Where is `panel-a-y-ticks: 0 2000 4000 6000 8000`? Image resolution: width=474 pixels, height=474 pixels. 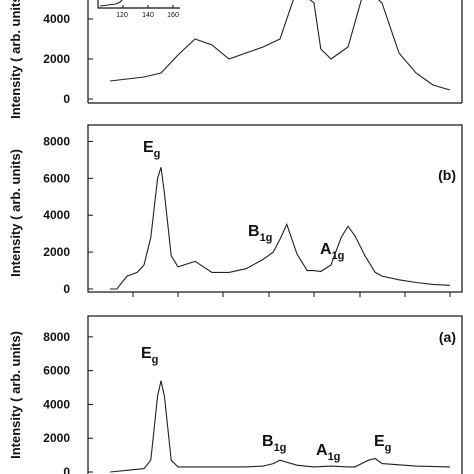
panel-a-y-ticks: 0 2000 4000 6000 8000 is located at coordinates (68, 402).